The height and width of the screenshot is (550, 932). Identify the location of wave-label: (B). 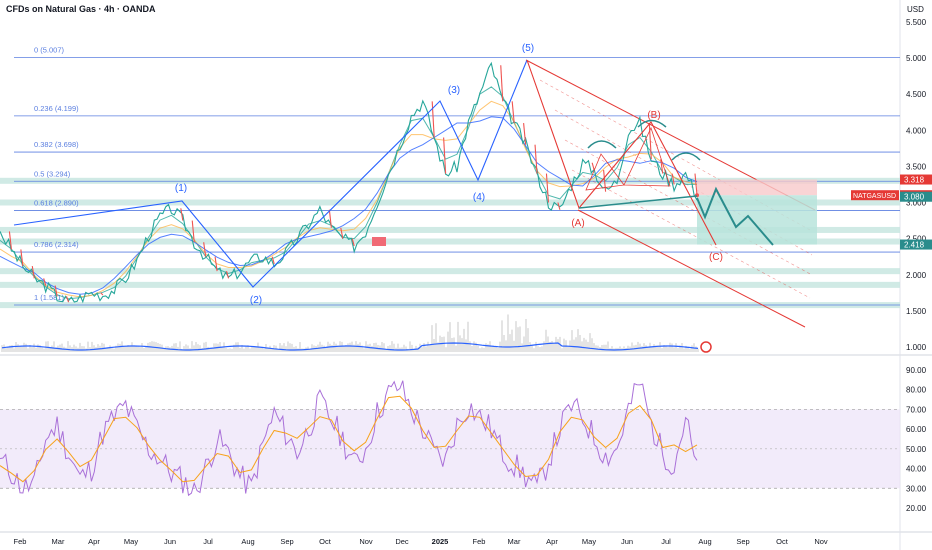
(653, 115).